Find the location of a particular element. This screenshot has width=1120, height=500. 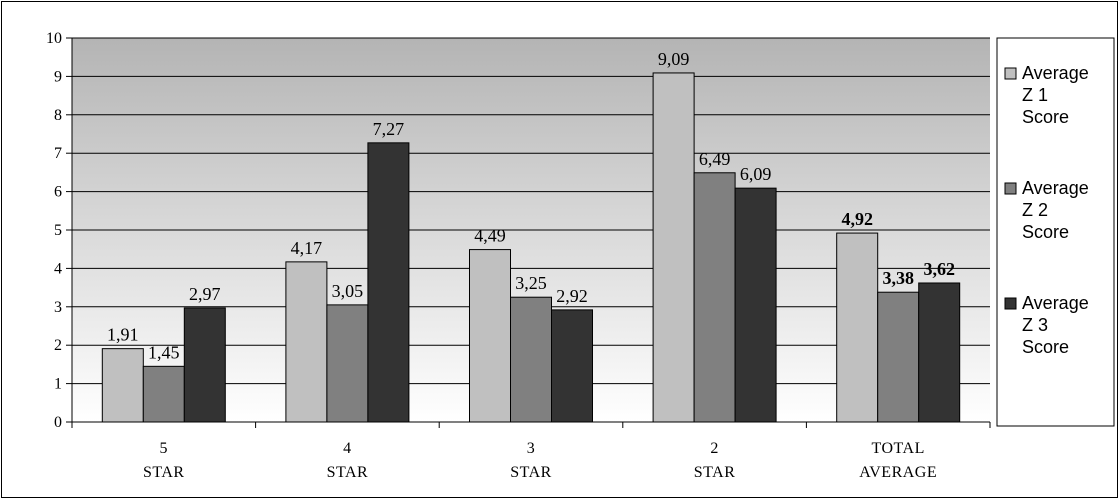

x-category-label-1-line-1: STAR is located at coordinates (348, 472).